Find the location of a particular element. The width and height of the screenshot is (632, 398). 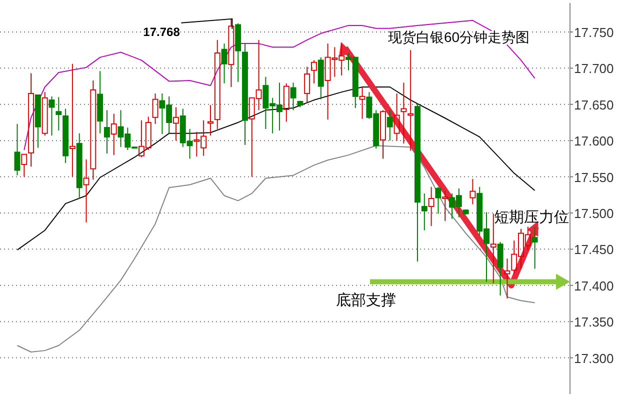

y-tick-label: 17.400 is located at coordinates (594, 286).